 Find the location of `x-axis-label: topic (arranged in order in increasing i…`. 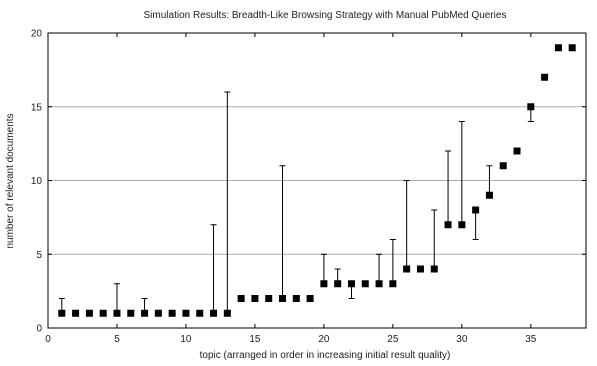

x-axis-label: topic (arranged in order in increasing i… is located at coordinates (325, 355).